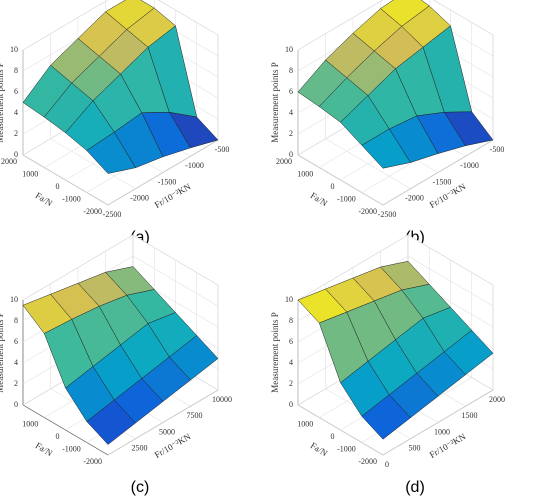 This screenshot has width=550, height=500. Describe the element at coordinates (195, 415) in the screenshot. I see `x-tick-label: 7500` at that location.